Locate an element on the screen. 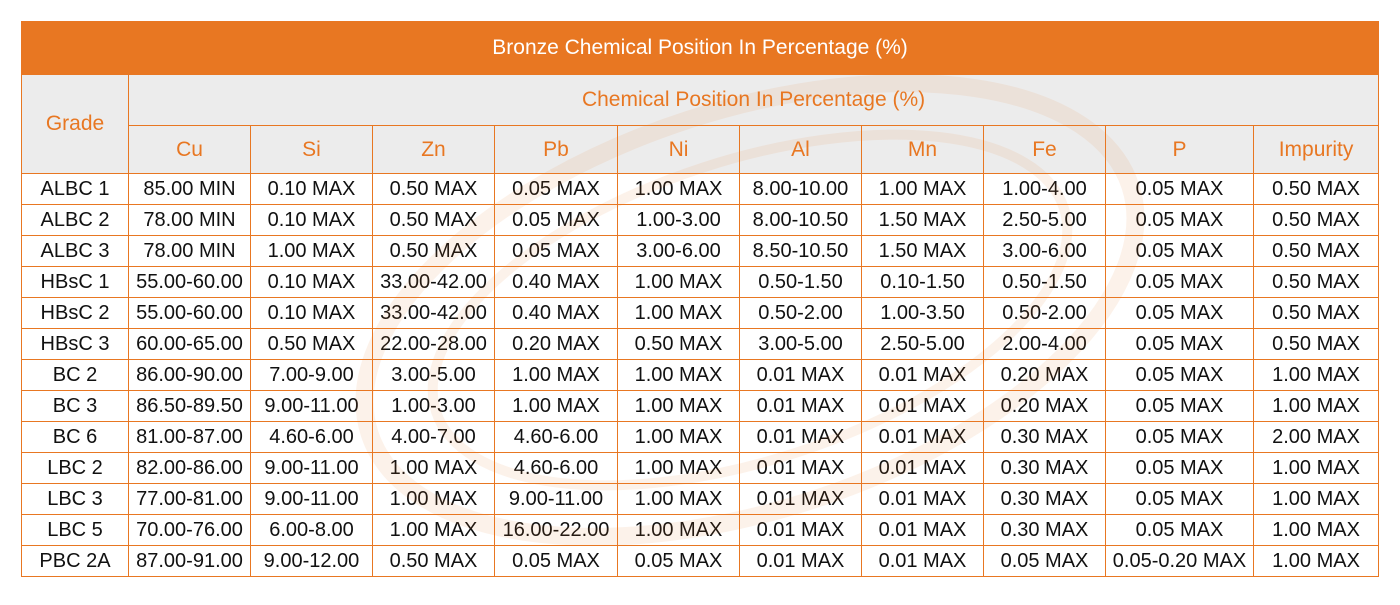 This screenshot has height=605, width=1400. value-cell: 60.00-65.00 is located at coordinates (189, 344).